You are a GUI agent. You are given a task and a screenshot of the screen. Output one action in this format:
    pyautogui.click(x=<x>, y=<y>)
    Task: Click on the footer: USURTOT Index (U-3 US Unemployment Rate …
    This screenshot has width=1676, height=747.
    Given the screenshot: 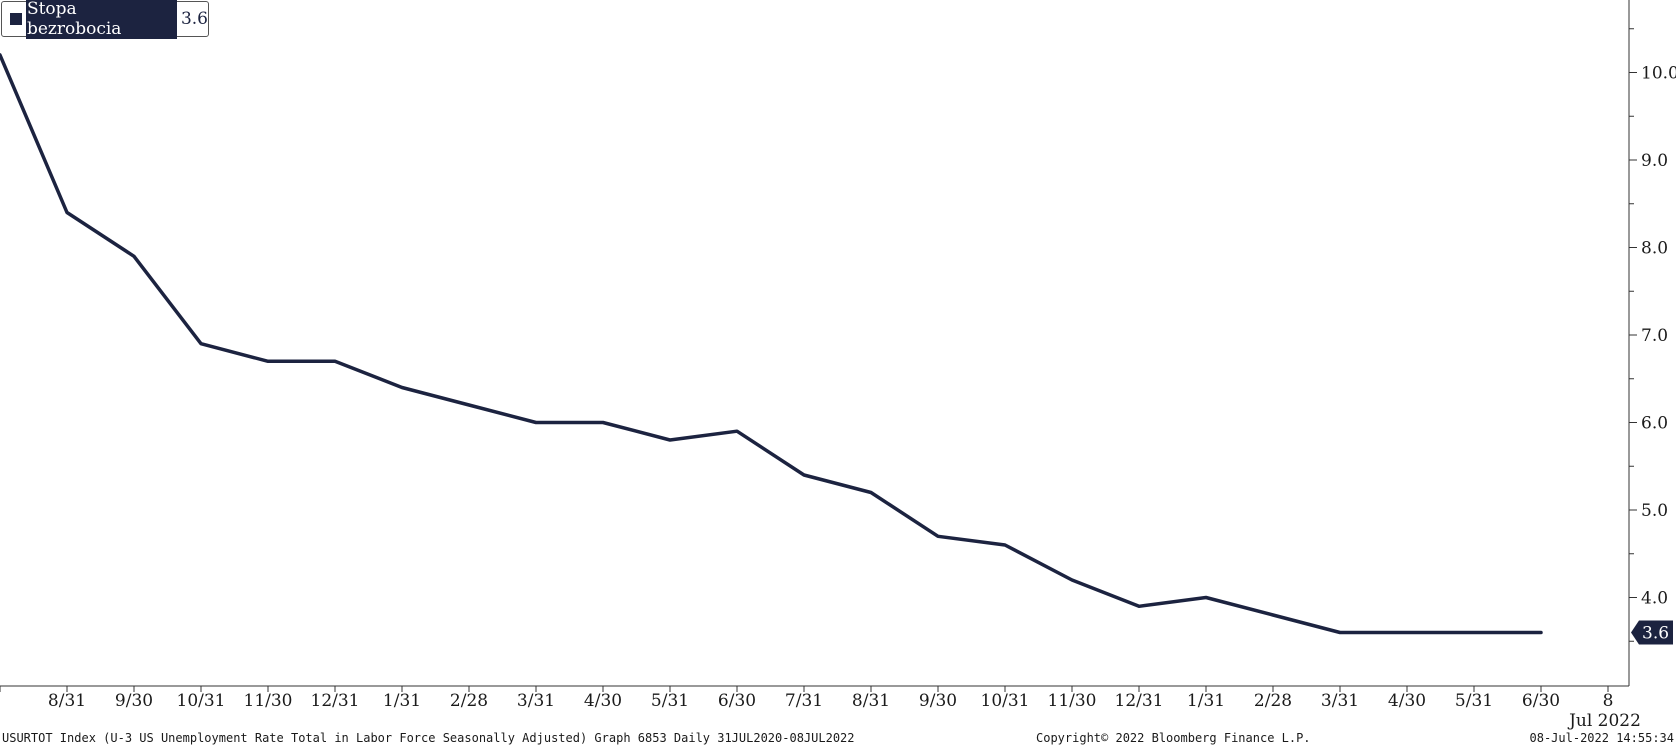 What is the action you would take?
    pyautogui.click(x=838, y=738)
    